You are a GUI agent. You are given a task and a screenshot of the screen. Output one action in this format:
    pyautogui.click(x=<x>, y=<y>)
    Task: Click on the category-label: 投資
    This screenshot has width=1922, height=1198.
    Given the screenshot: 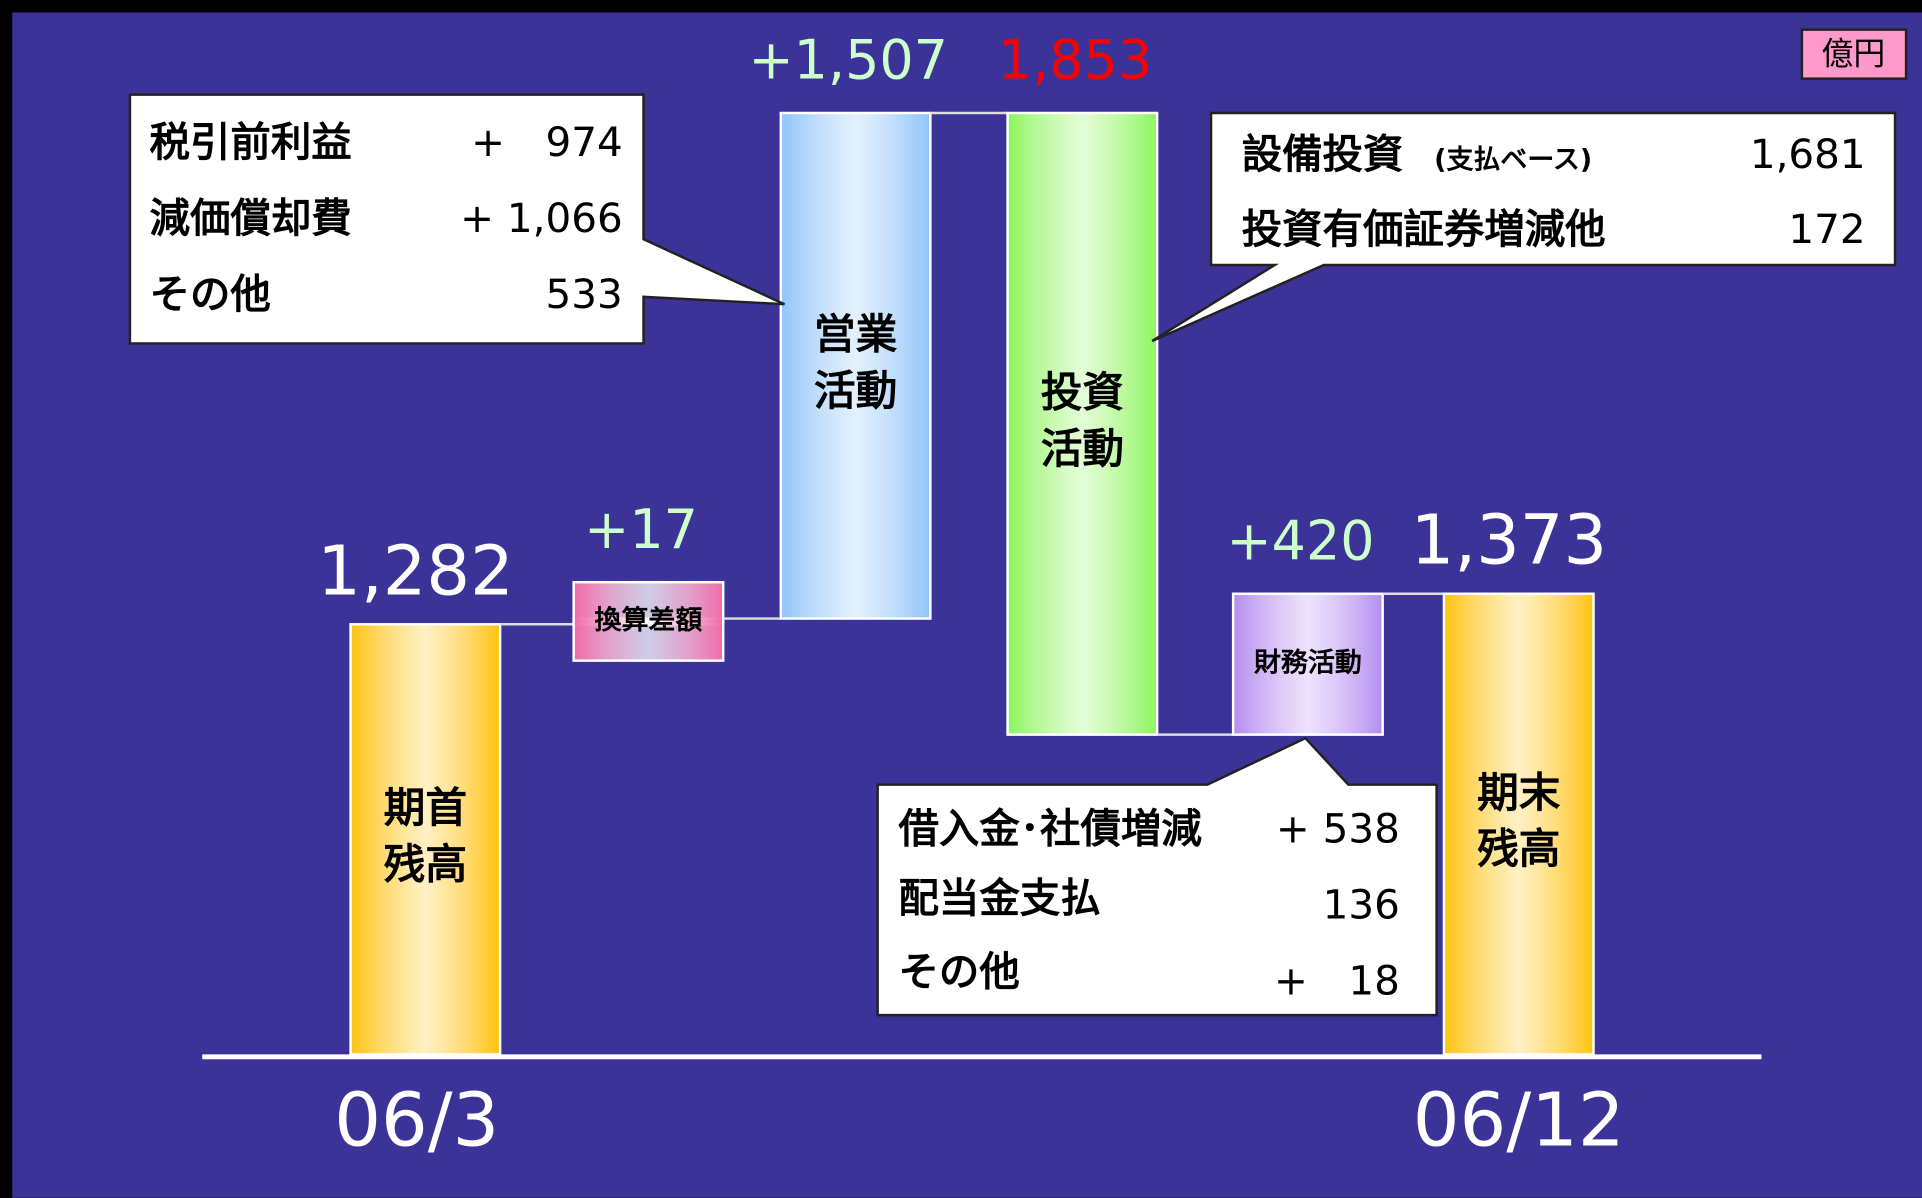 What is the action you would take?
    pyautogui.click(x=1082, y=392)
    